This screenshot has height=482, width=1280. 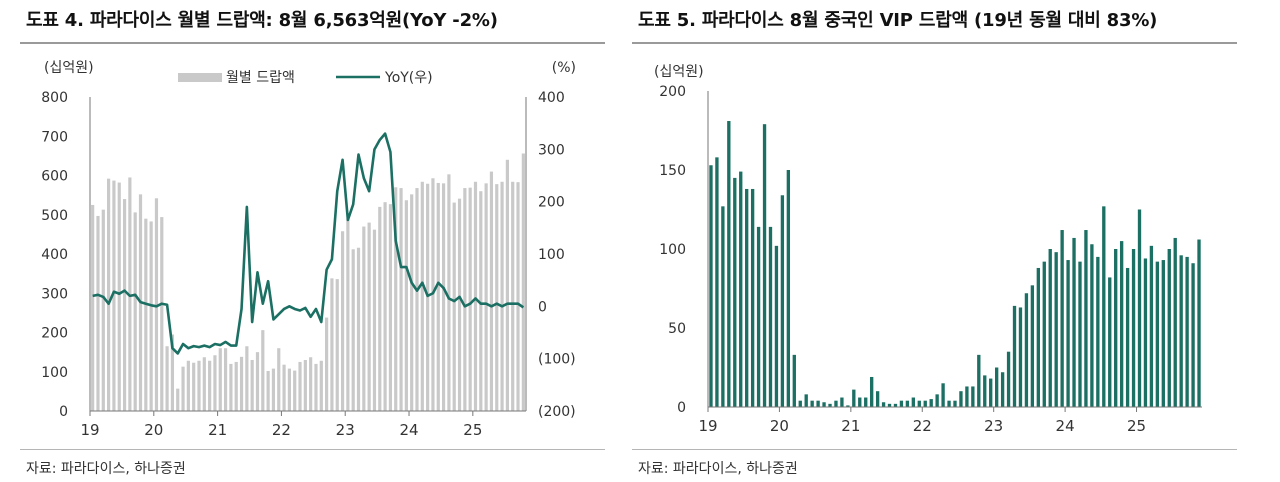 What do you see at coordinates (54, 216) in the screenshot?
I see `y-tick-left: 500` at bounding box center [54, 216].